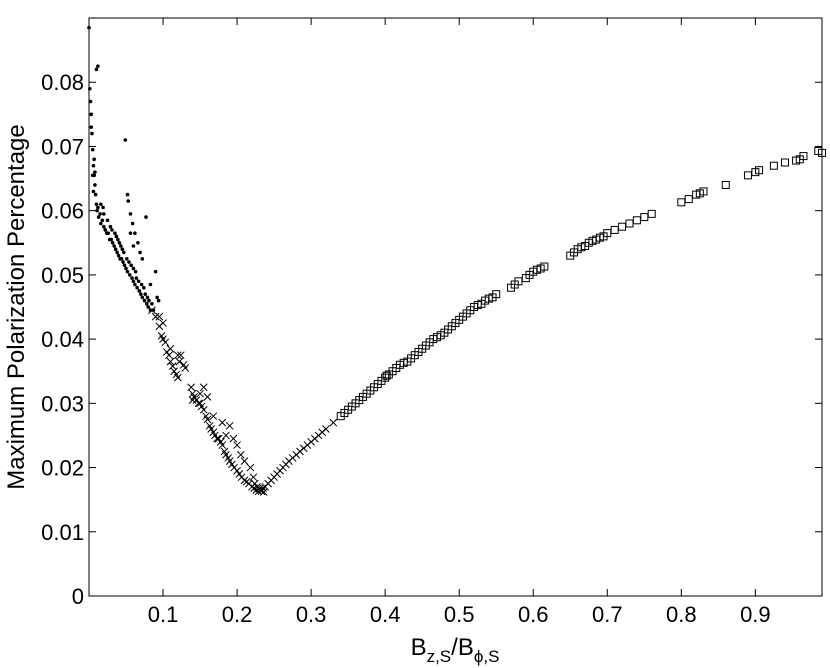 The width and height of the screenshot is (830, 668). What do you see at coordinates (16, 307) in the screenshot?
I see `y-axis-label: Maximum Polarization Percentage` at bounding box center [16, 307].